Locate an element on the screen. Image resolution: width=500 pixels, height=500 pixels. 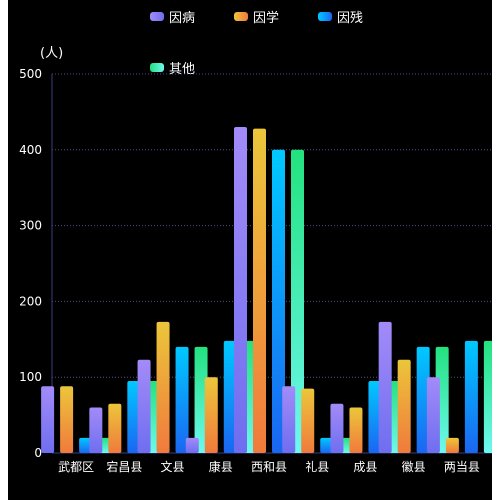
x-tick-label: 文县 is located at coordinates (173, 466).